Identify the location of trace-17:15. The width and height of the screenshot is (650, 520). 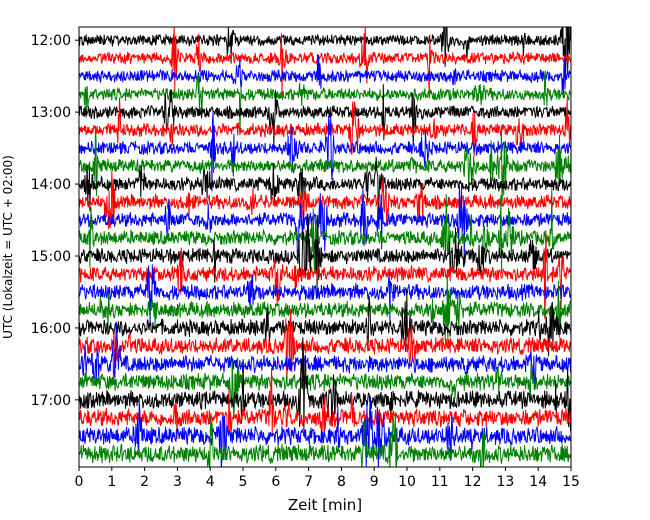
(325, 404).